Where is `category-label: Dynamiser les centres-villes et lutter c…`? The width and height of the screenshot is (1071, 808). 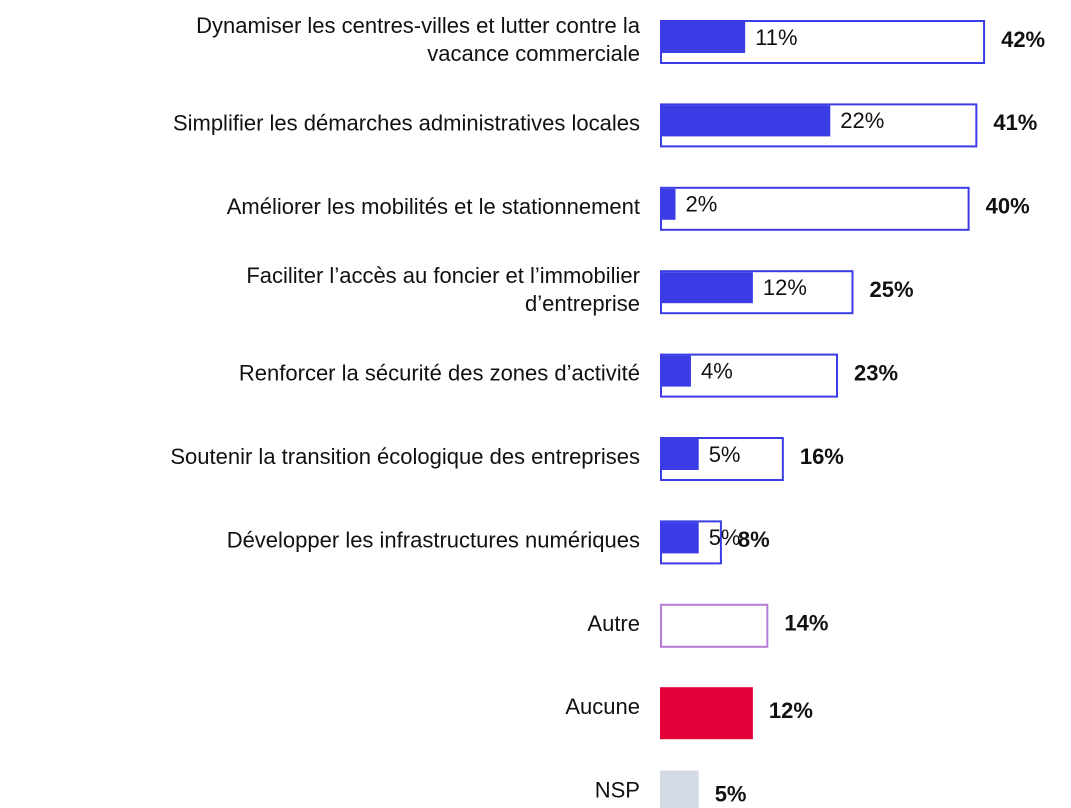
category-label: Dynamiser les centres-villes et lutter c… is located at coordinates (418, 39).